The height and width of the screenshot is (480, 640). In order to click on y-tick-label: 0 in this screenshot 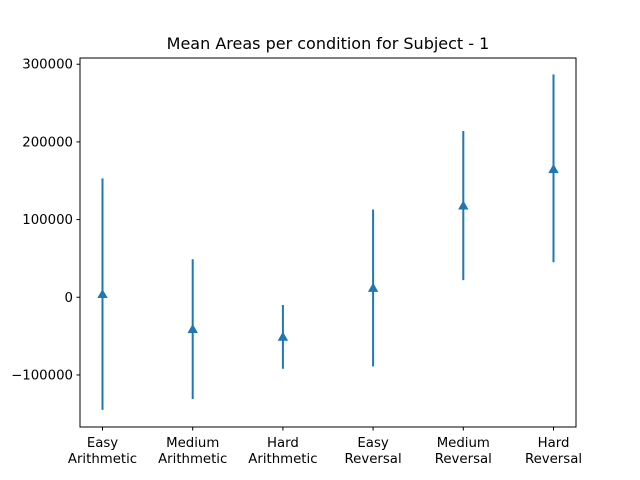, I will do `click(69, 298)`.